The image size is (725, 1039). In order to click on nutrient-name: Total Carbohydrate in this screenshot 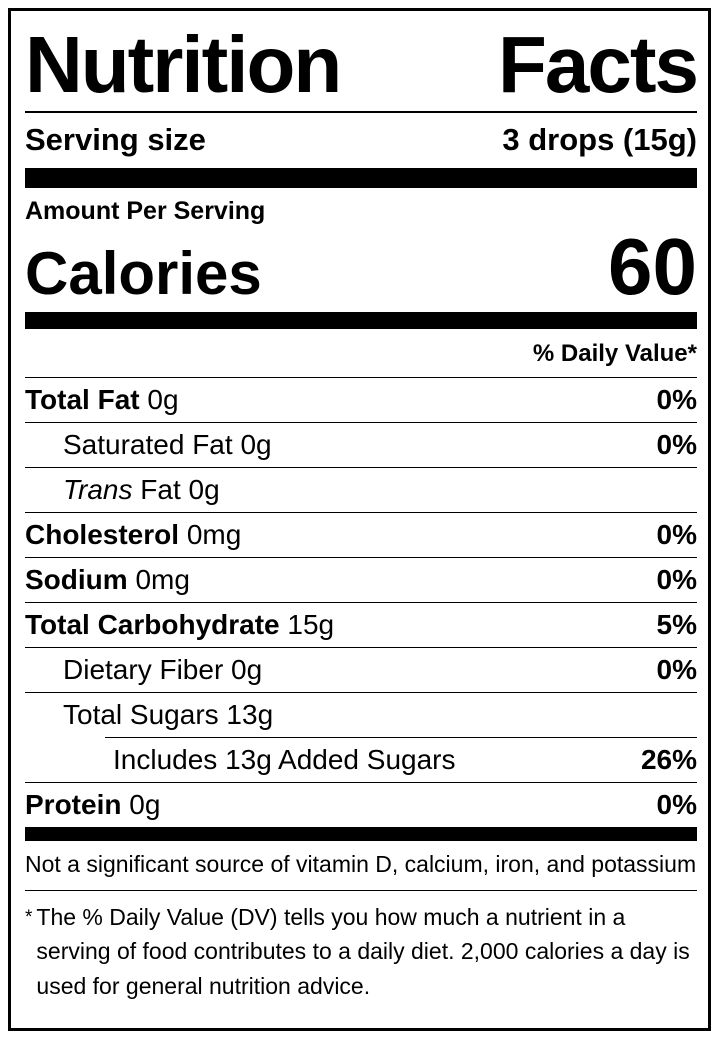, I will do `click(152, 624)`.